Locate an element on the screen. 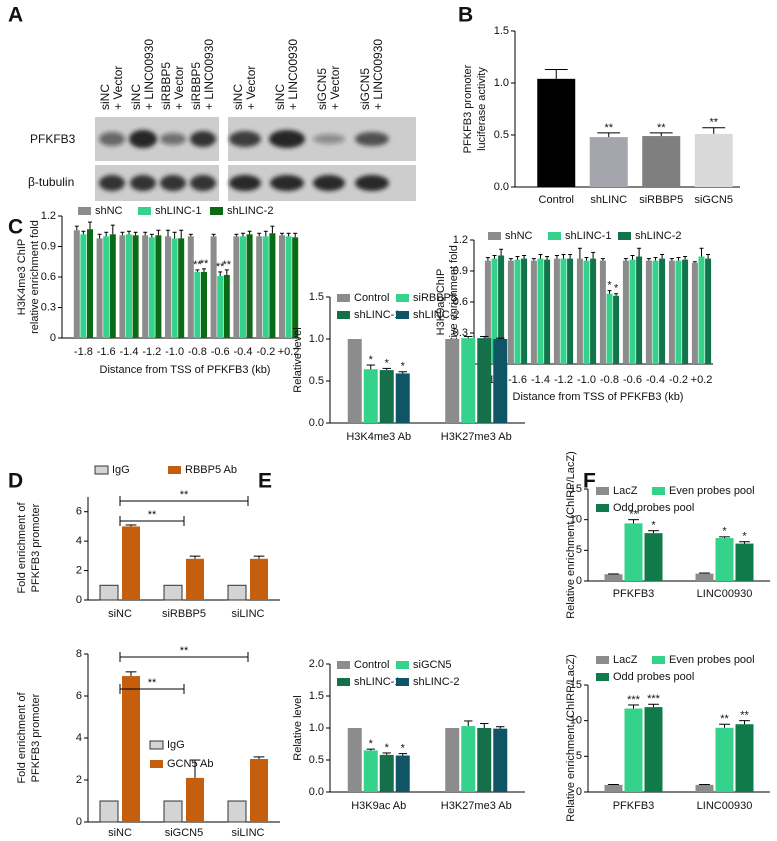 This screenshot has width=777, height=841. y-tick-label: 4 is located at coordinates (79, 738).